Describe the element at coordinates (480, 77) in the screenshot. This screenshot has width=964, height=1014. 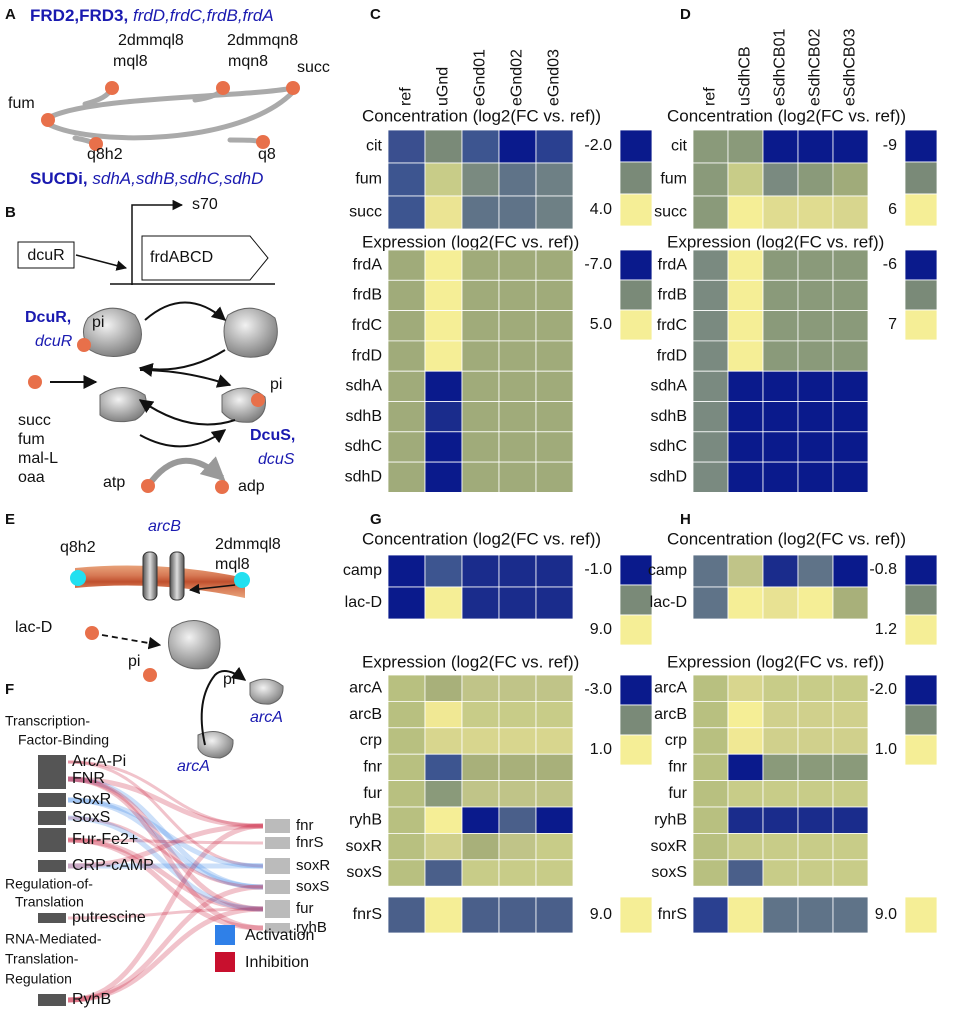
I see `column-label: eGnd01` at that location.